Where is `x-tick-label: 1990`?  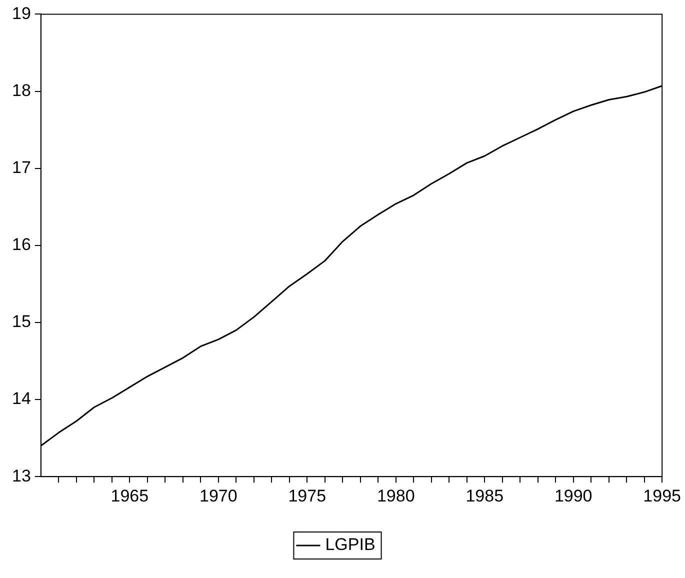 x-tick-label: 1990 is located at coordinates (573, 496).